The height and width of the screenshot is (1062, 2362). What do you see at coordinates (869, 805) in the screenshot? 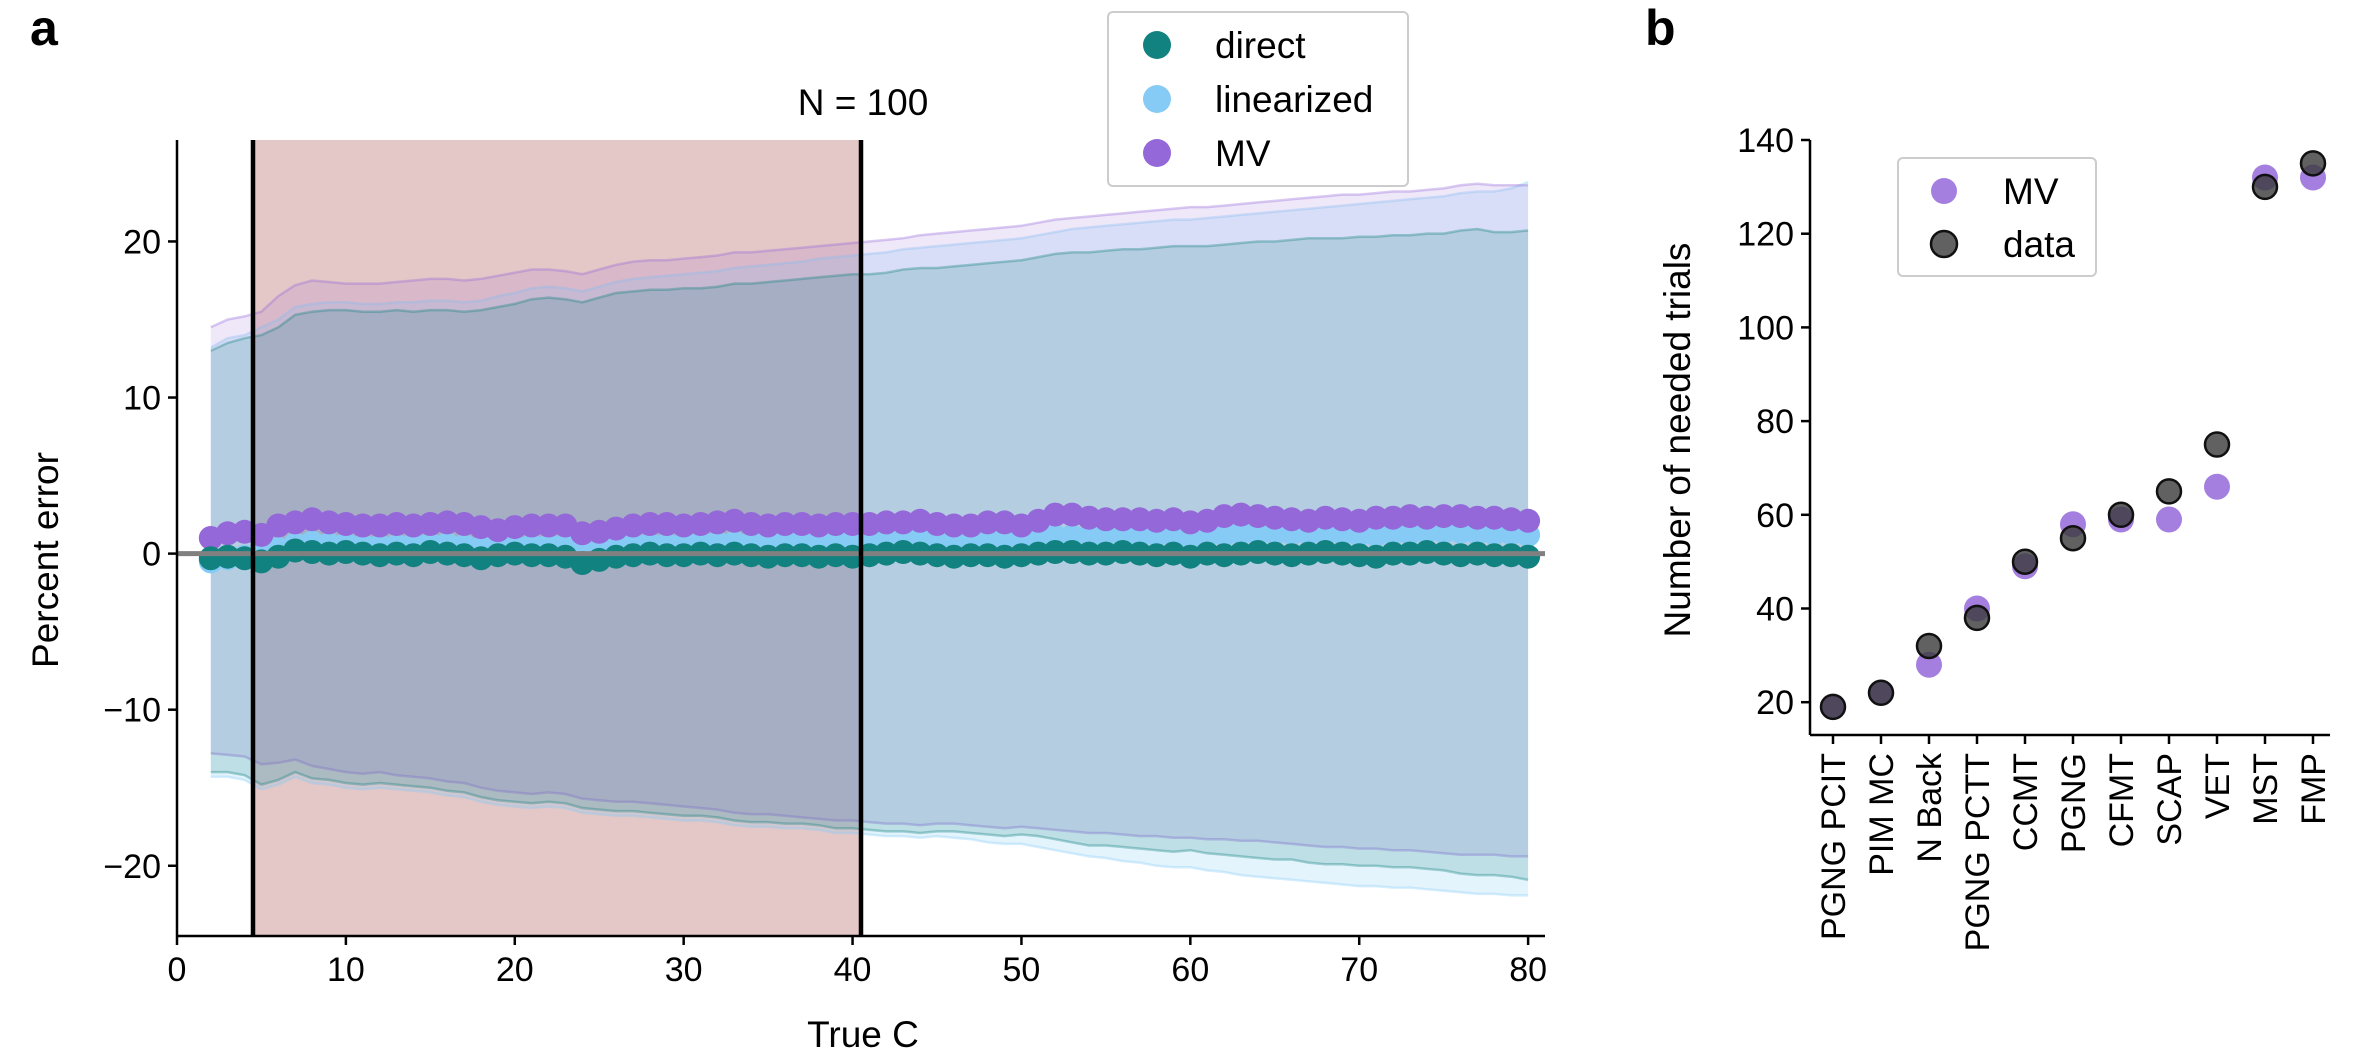
I see `band-edge-MV-lower` at bounding box center [869, 805].